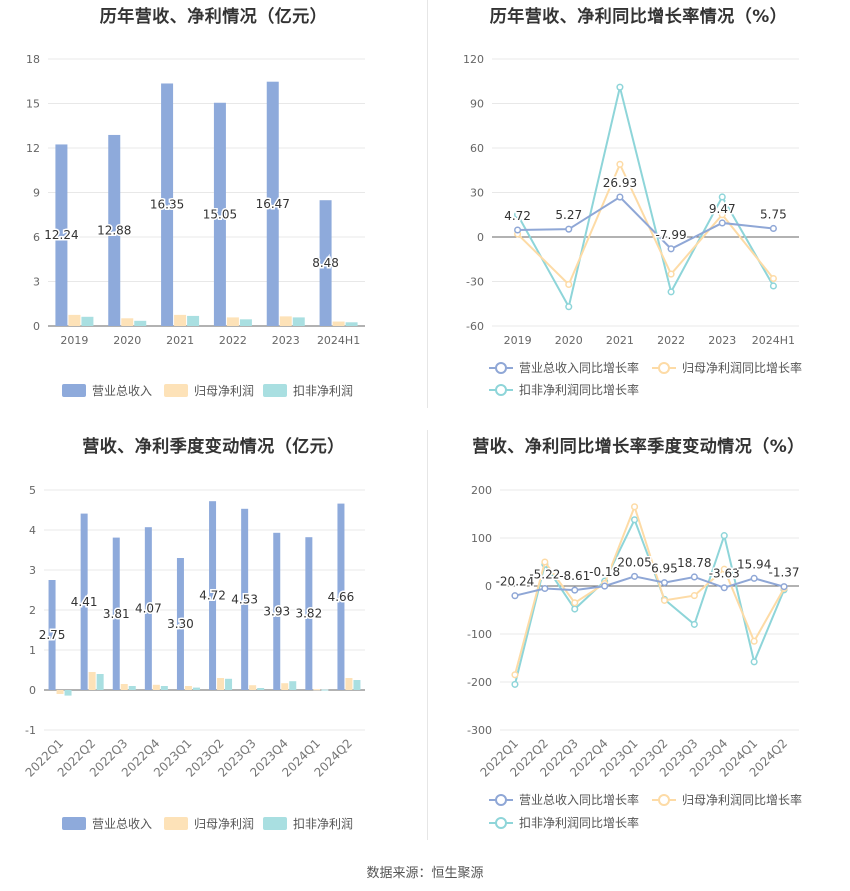 Image resolution: width=850 pixels, height=891 pixels. Describe the element at coordinates (32, 530) in the screenshot. I see `y-tick-label: 4` at that location.